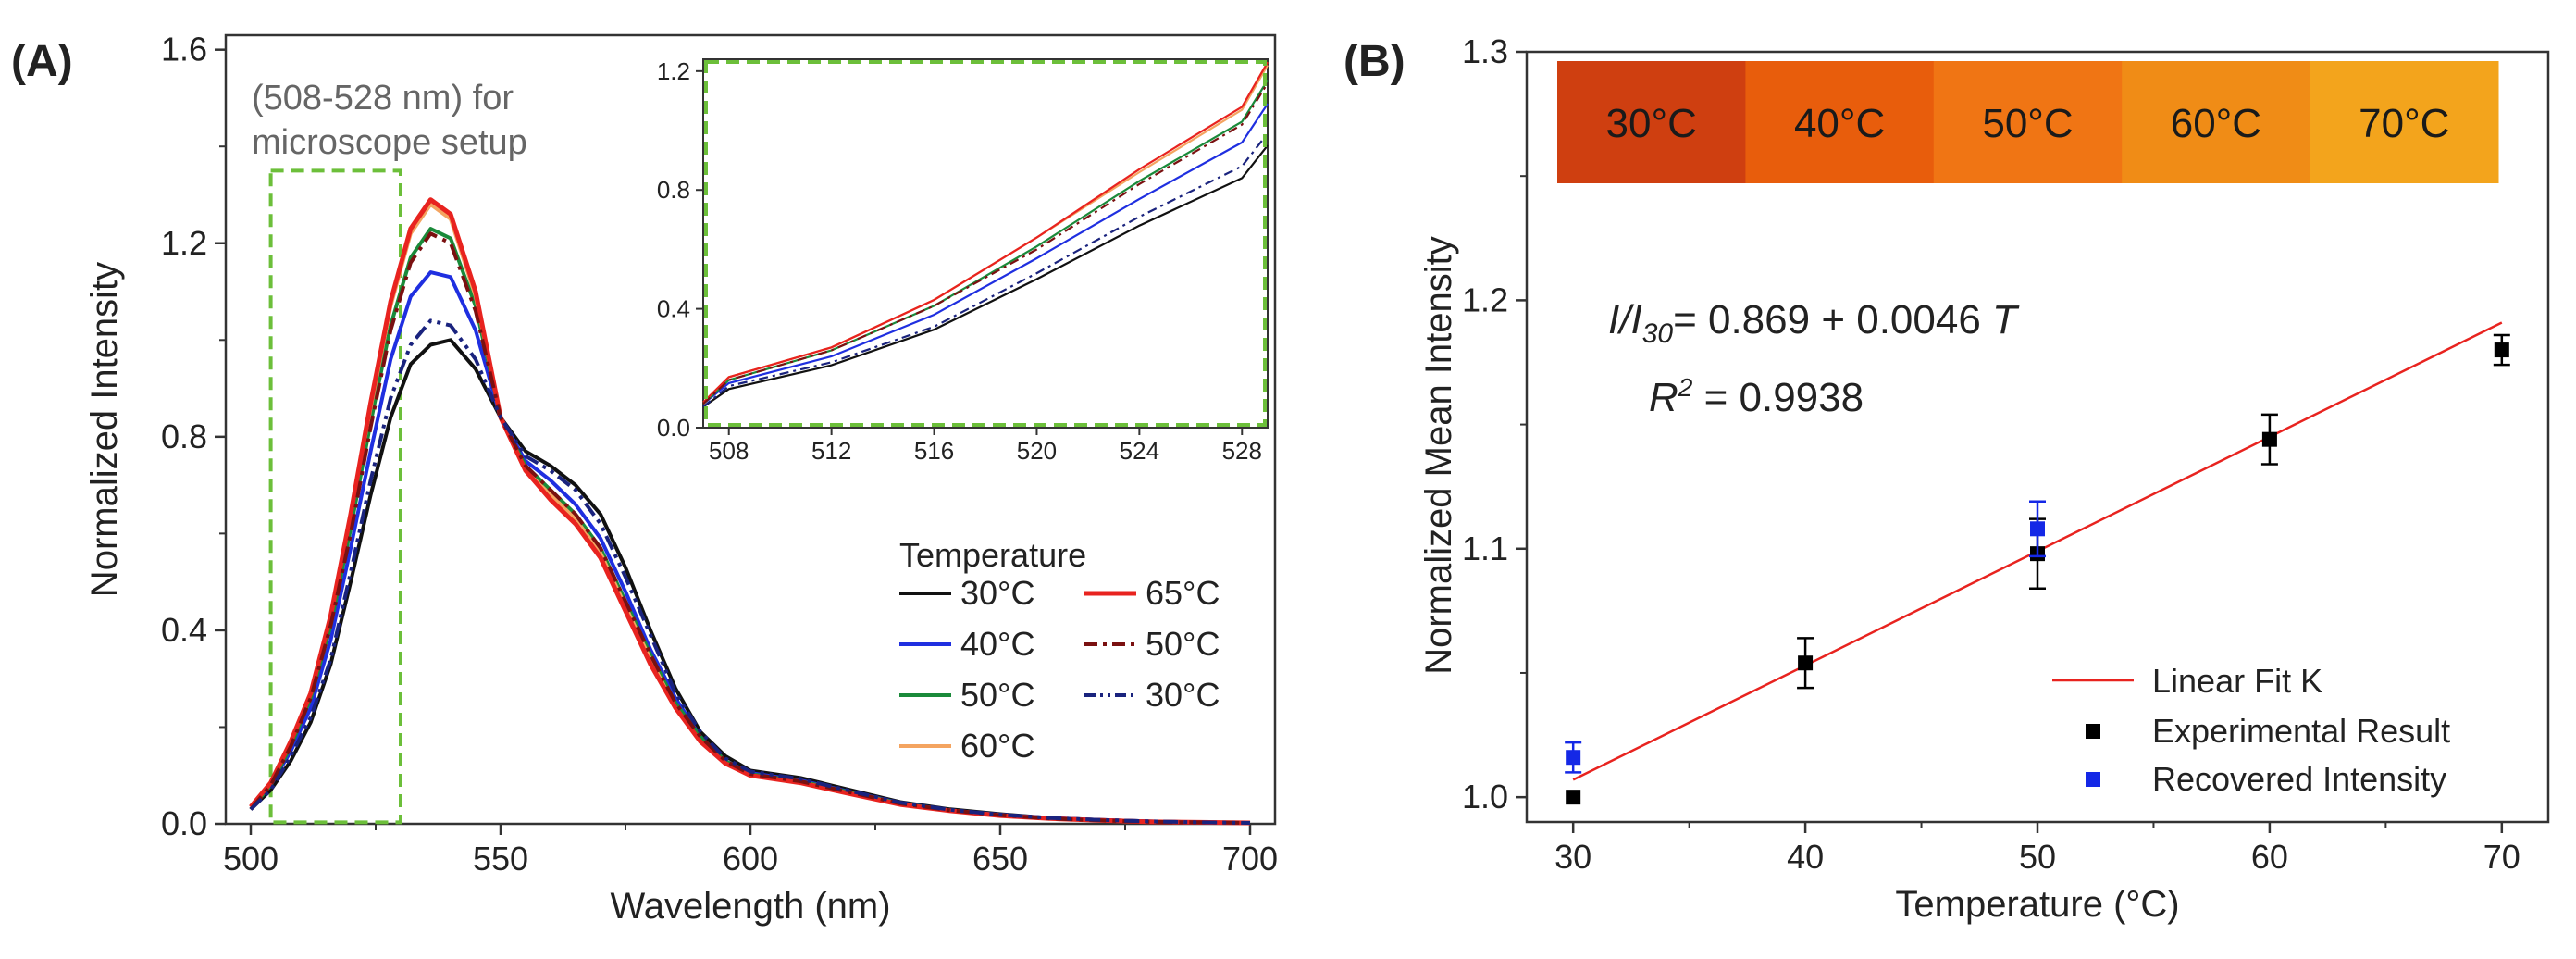 The height and width of the screenshot is (959, 2576). What do you see at coordinates (184, 823) in the screenshot?
I see `y-tick-label: 0.0` at bounding box center [184, 823].